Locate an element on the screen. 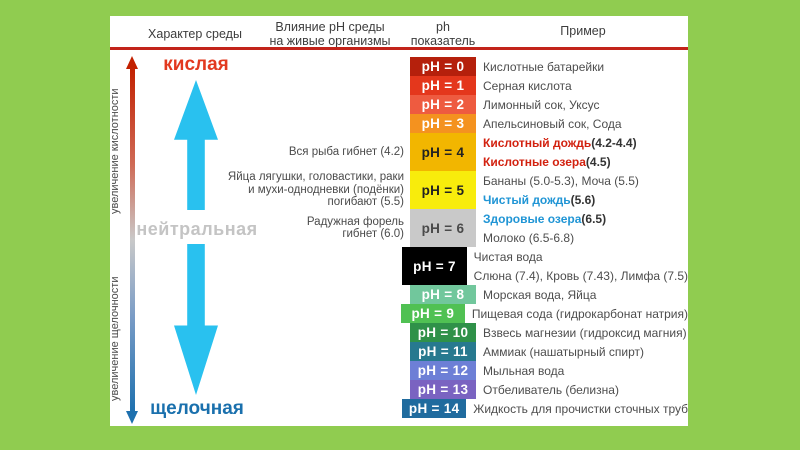  ph-cell-8: pH = 8 is located at coordinates (443, 294).